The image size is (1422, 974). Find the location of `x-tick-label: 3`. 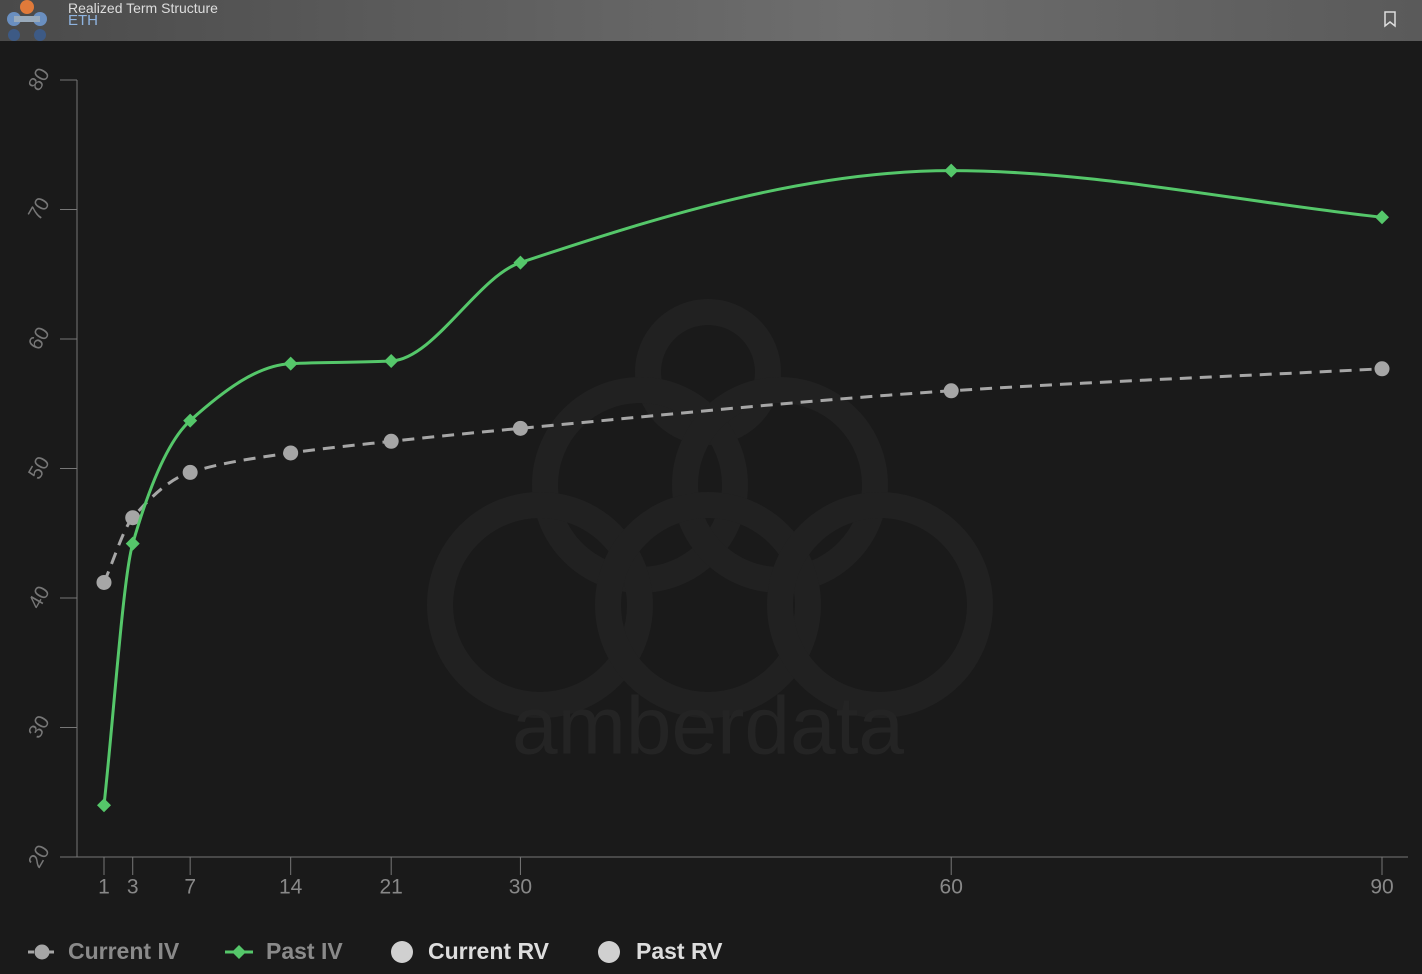

x-tick-label: 3 is located at coordinates (133, 887).